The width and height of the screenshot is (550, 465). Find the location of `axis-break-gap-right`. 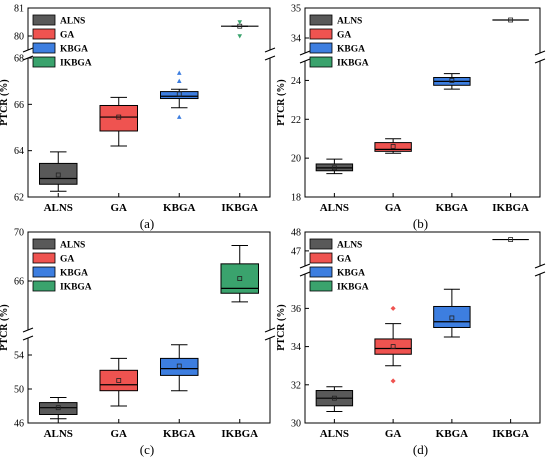

axis-break-gap-right is located at coordinates (540, 270).